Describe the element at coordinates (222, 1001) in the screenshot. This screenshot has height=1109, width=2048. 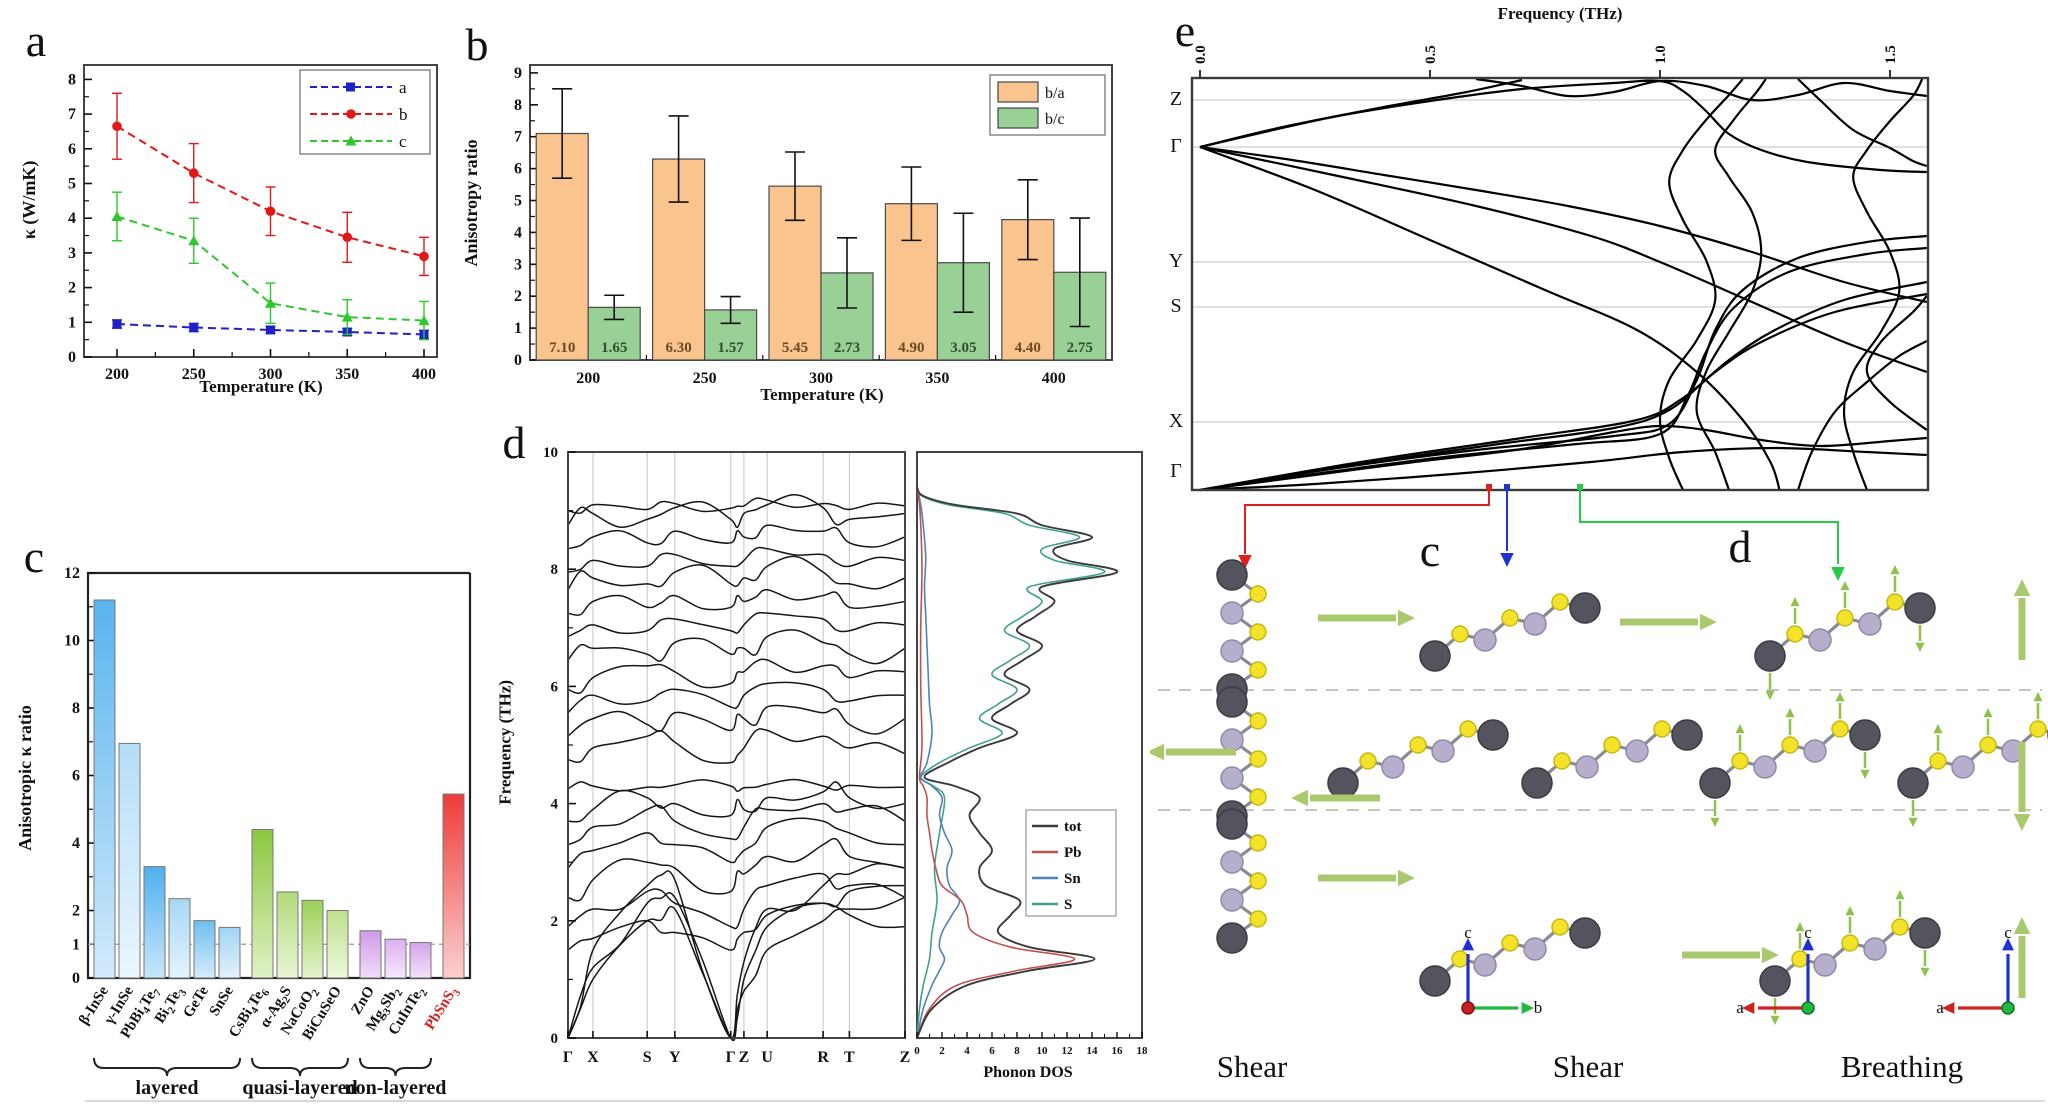
I see `material-label: SnSe` at that location.